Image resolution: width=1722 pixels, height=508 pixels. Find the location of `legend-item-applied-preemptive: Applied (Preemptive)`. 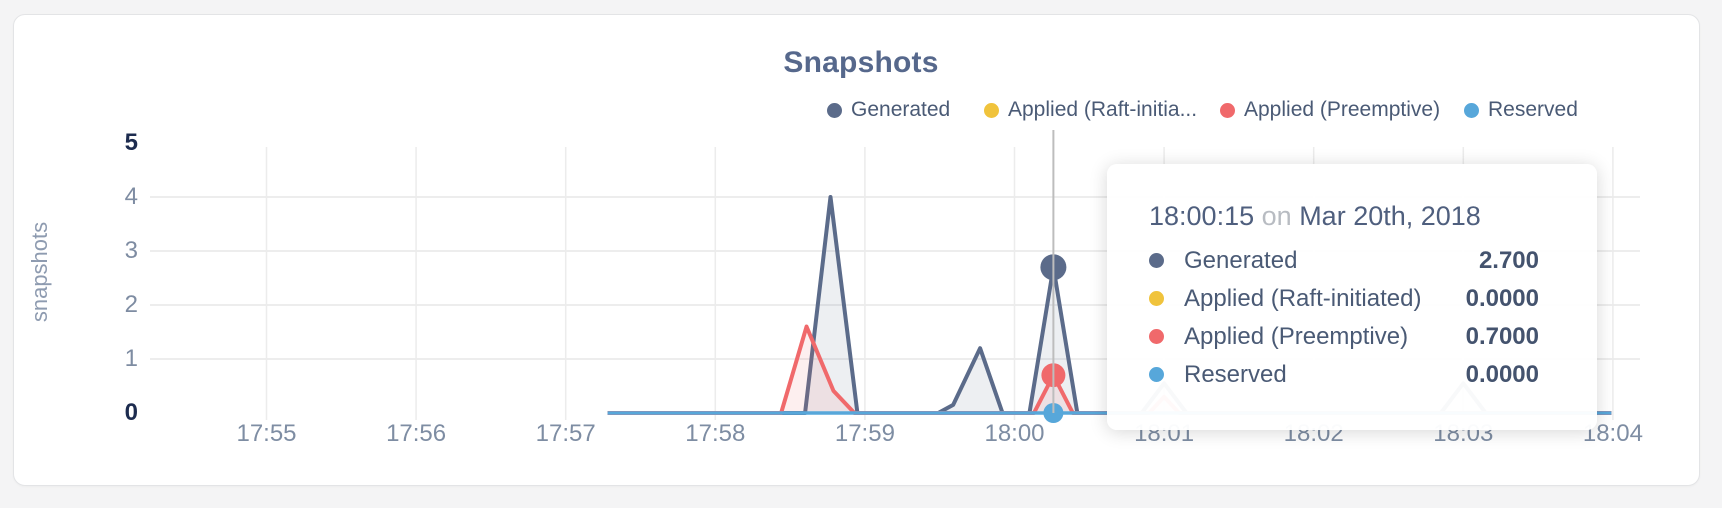

legend-item-applied-preemptive: Applied (Preemptive) is located at coordinates (1330, 110).